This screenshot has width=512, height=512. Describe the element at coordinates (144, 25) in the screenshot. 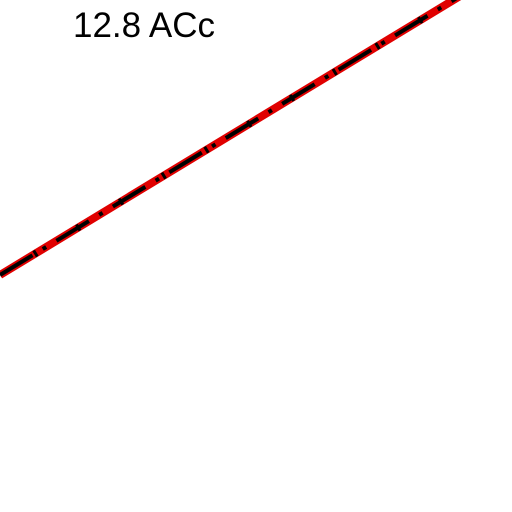

I see `line-value-label: 12.8 ACc` at that location.